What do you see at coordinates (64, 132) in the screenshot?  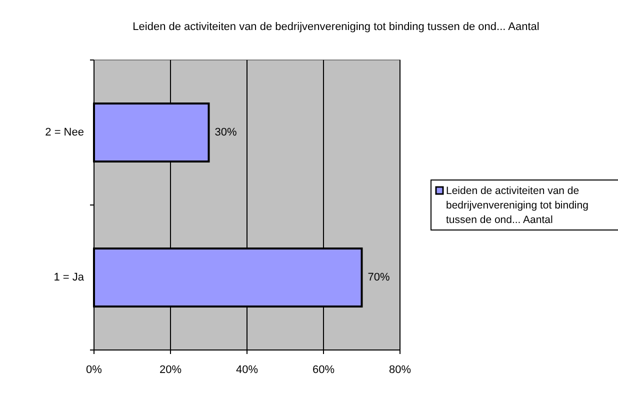 I see `y-tick-label: 2 = Nee` at bounding box center [64, 132].